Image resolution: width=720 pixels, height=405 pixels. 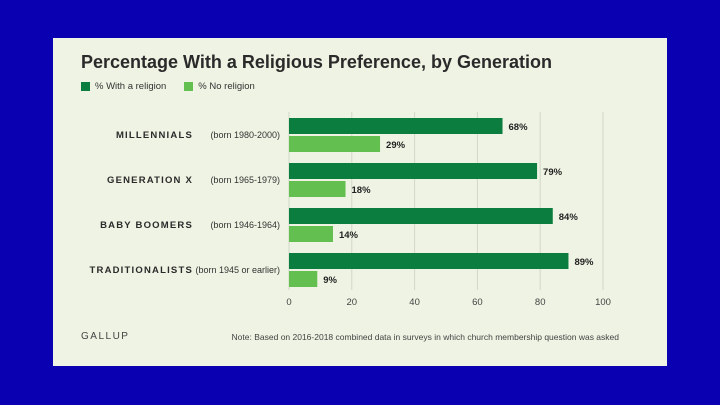 What do you see at coordinates (85, 86) in the screenshot?
I see `legend-swatch-with-religion` at bounding box center [85, 86].